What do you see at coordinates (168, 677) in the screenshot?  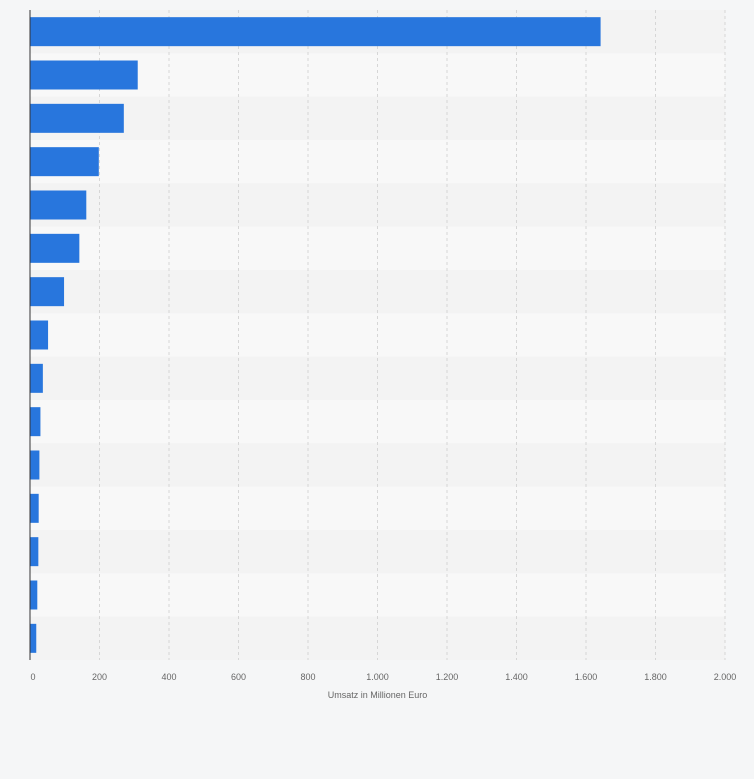 I see `x-tick-label: 400` at bounding box center [168, 677].